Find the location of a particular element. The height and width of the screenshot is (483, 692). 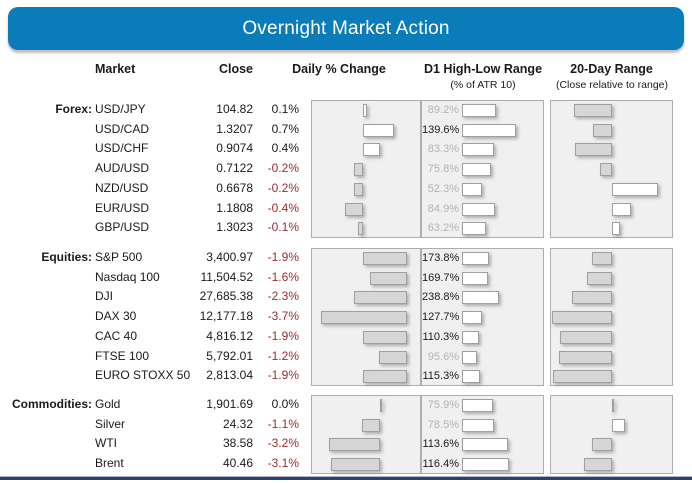

daily-percent-value: -1.1% is located at coordinates (283, 423).